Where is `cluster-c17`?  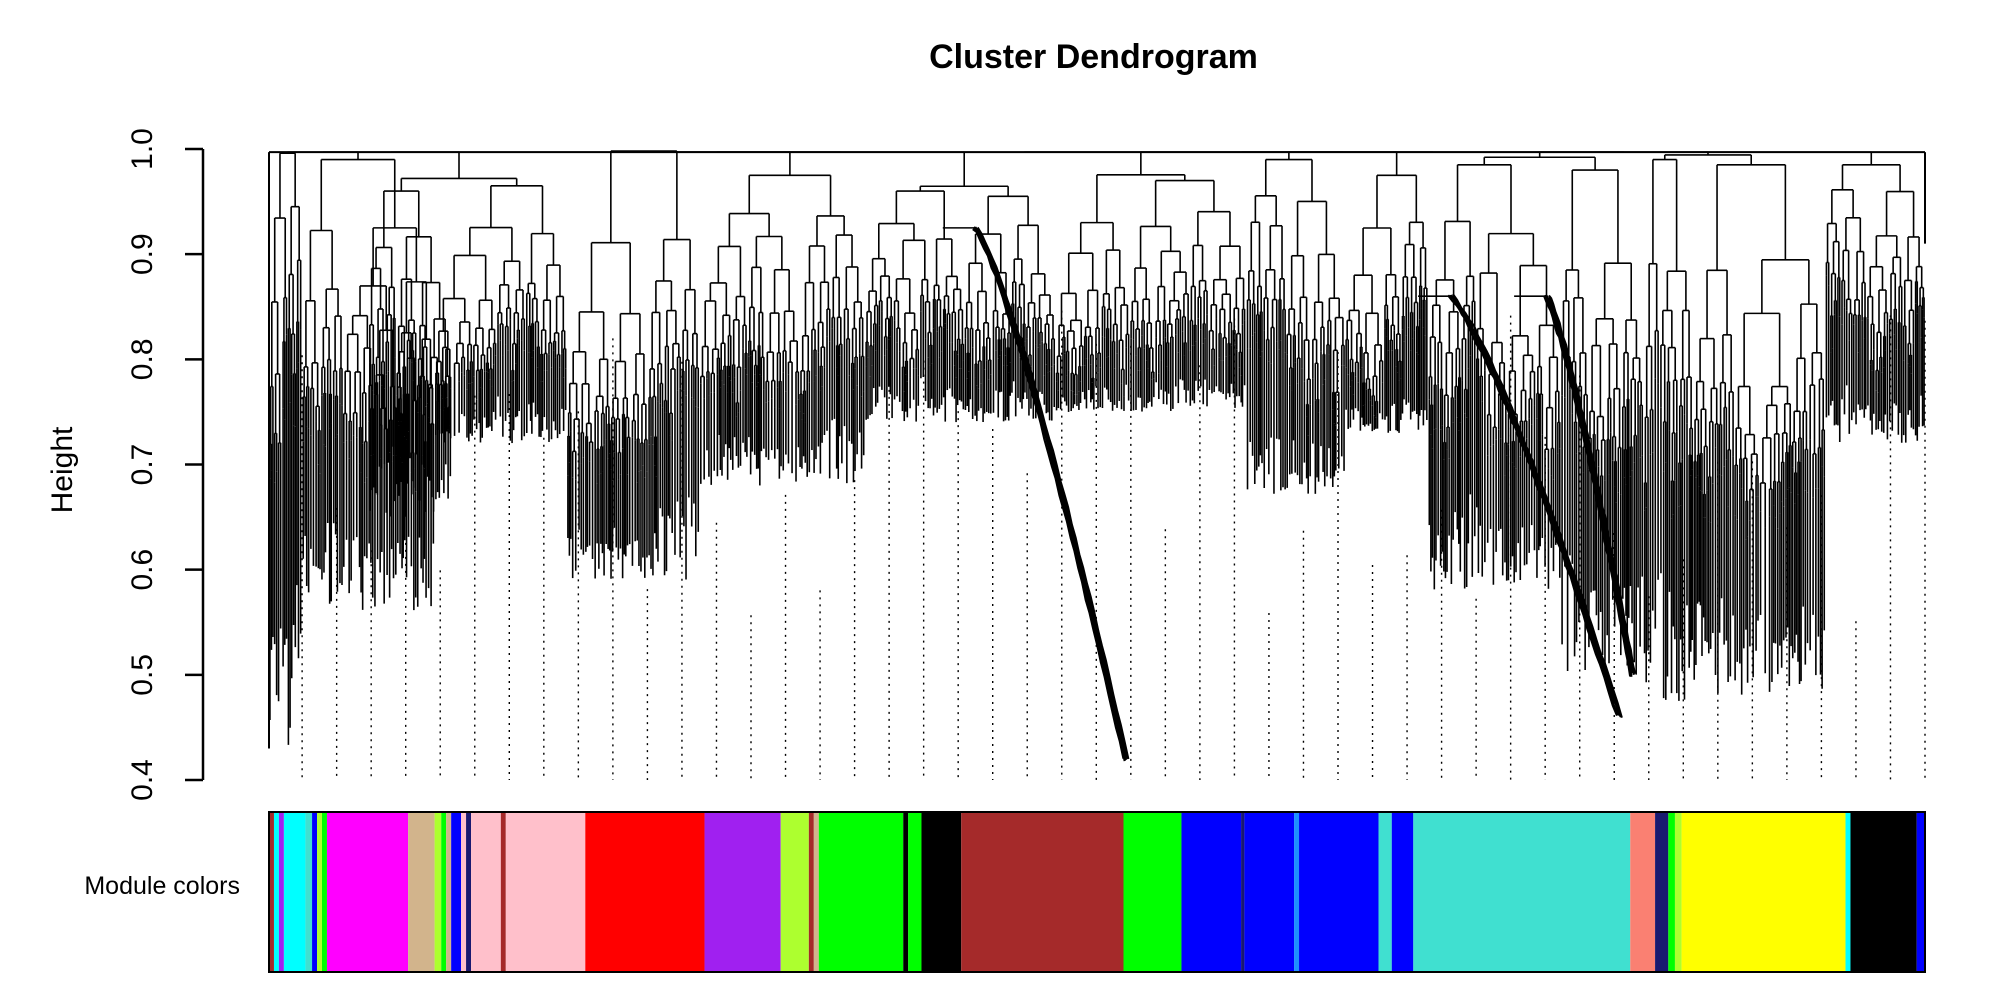 cluster-c17 is located at coordinates (1875, 303).